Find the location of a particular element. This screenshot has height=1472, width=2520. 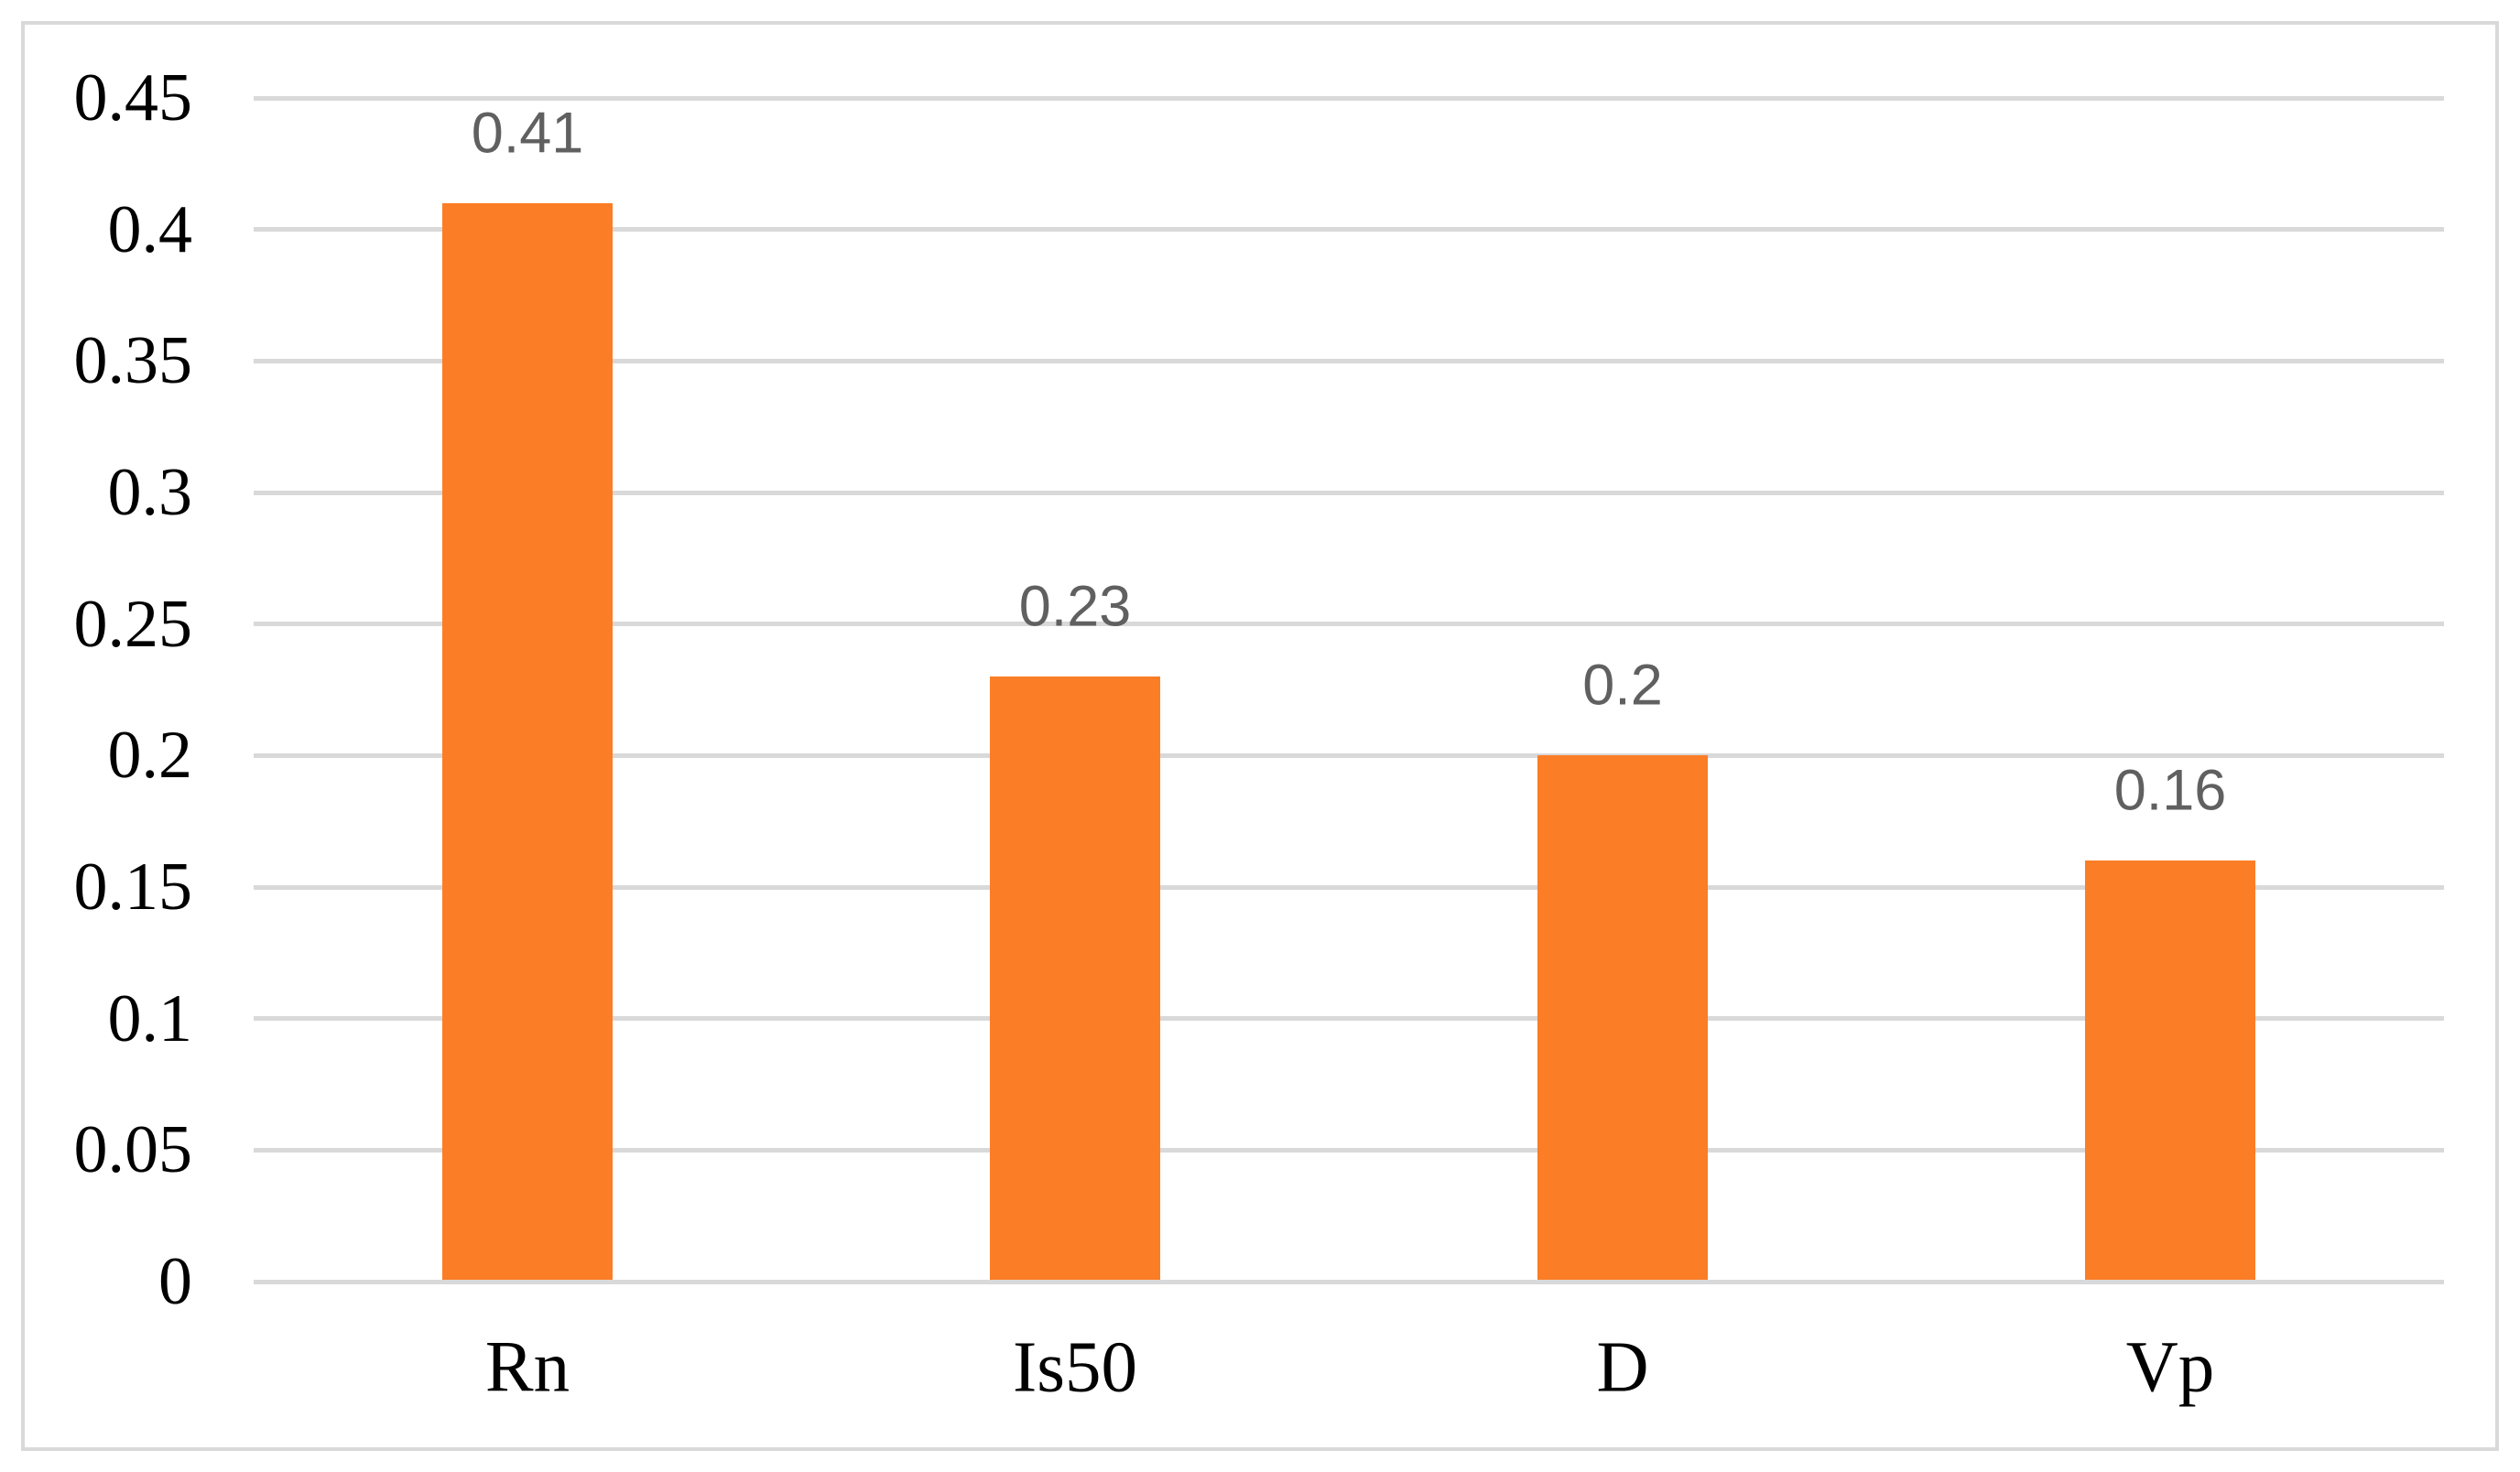

x-axis-baseline is located at coordinates (1349, 1282).